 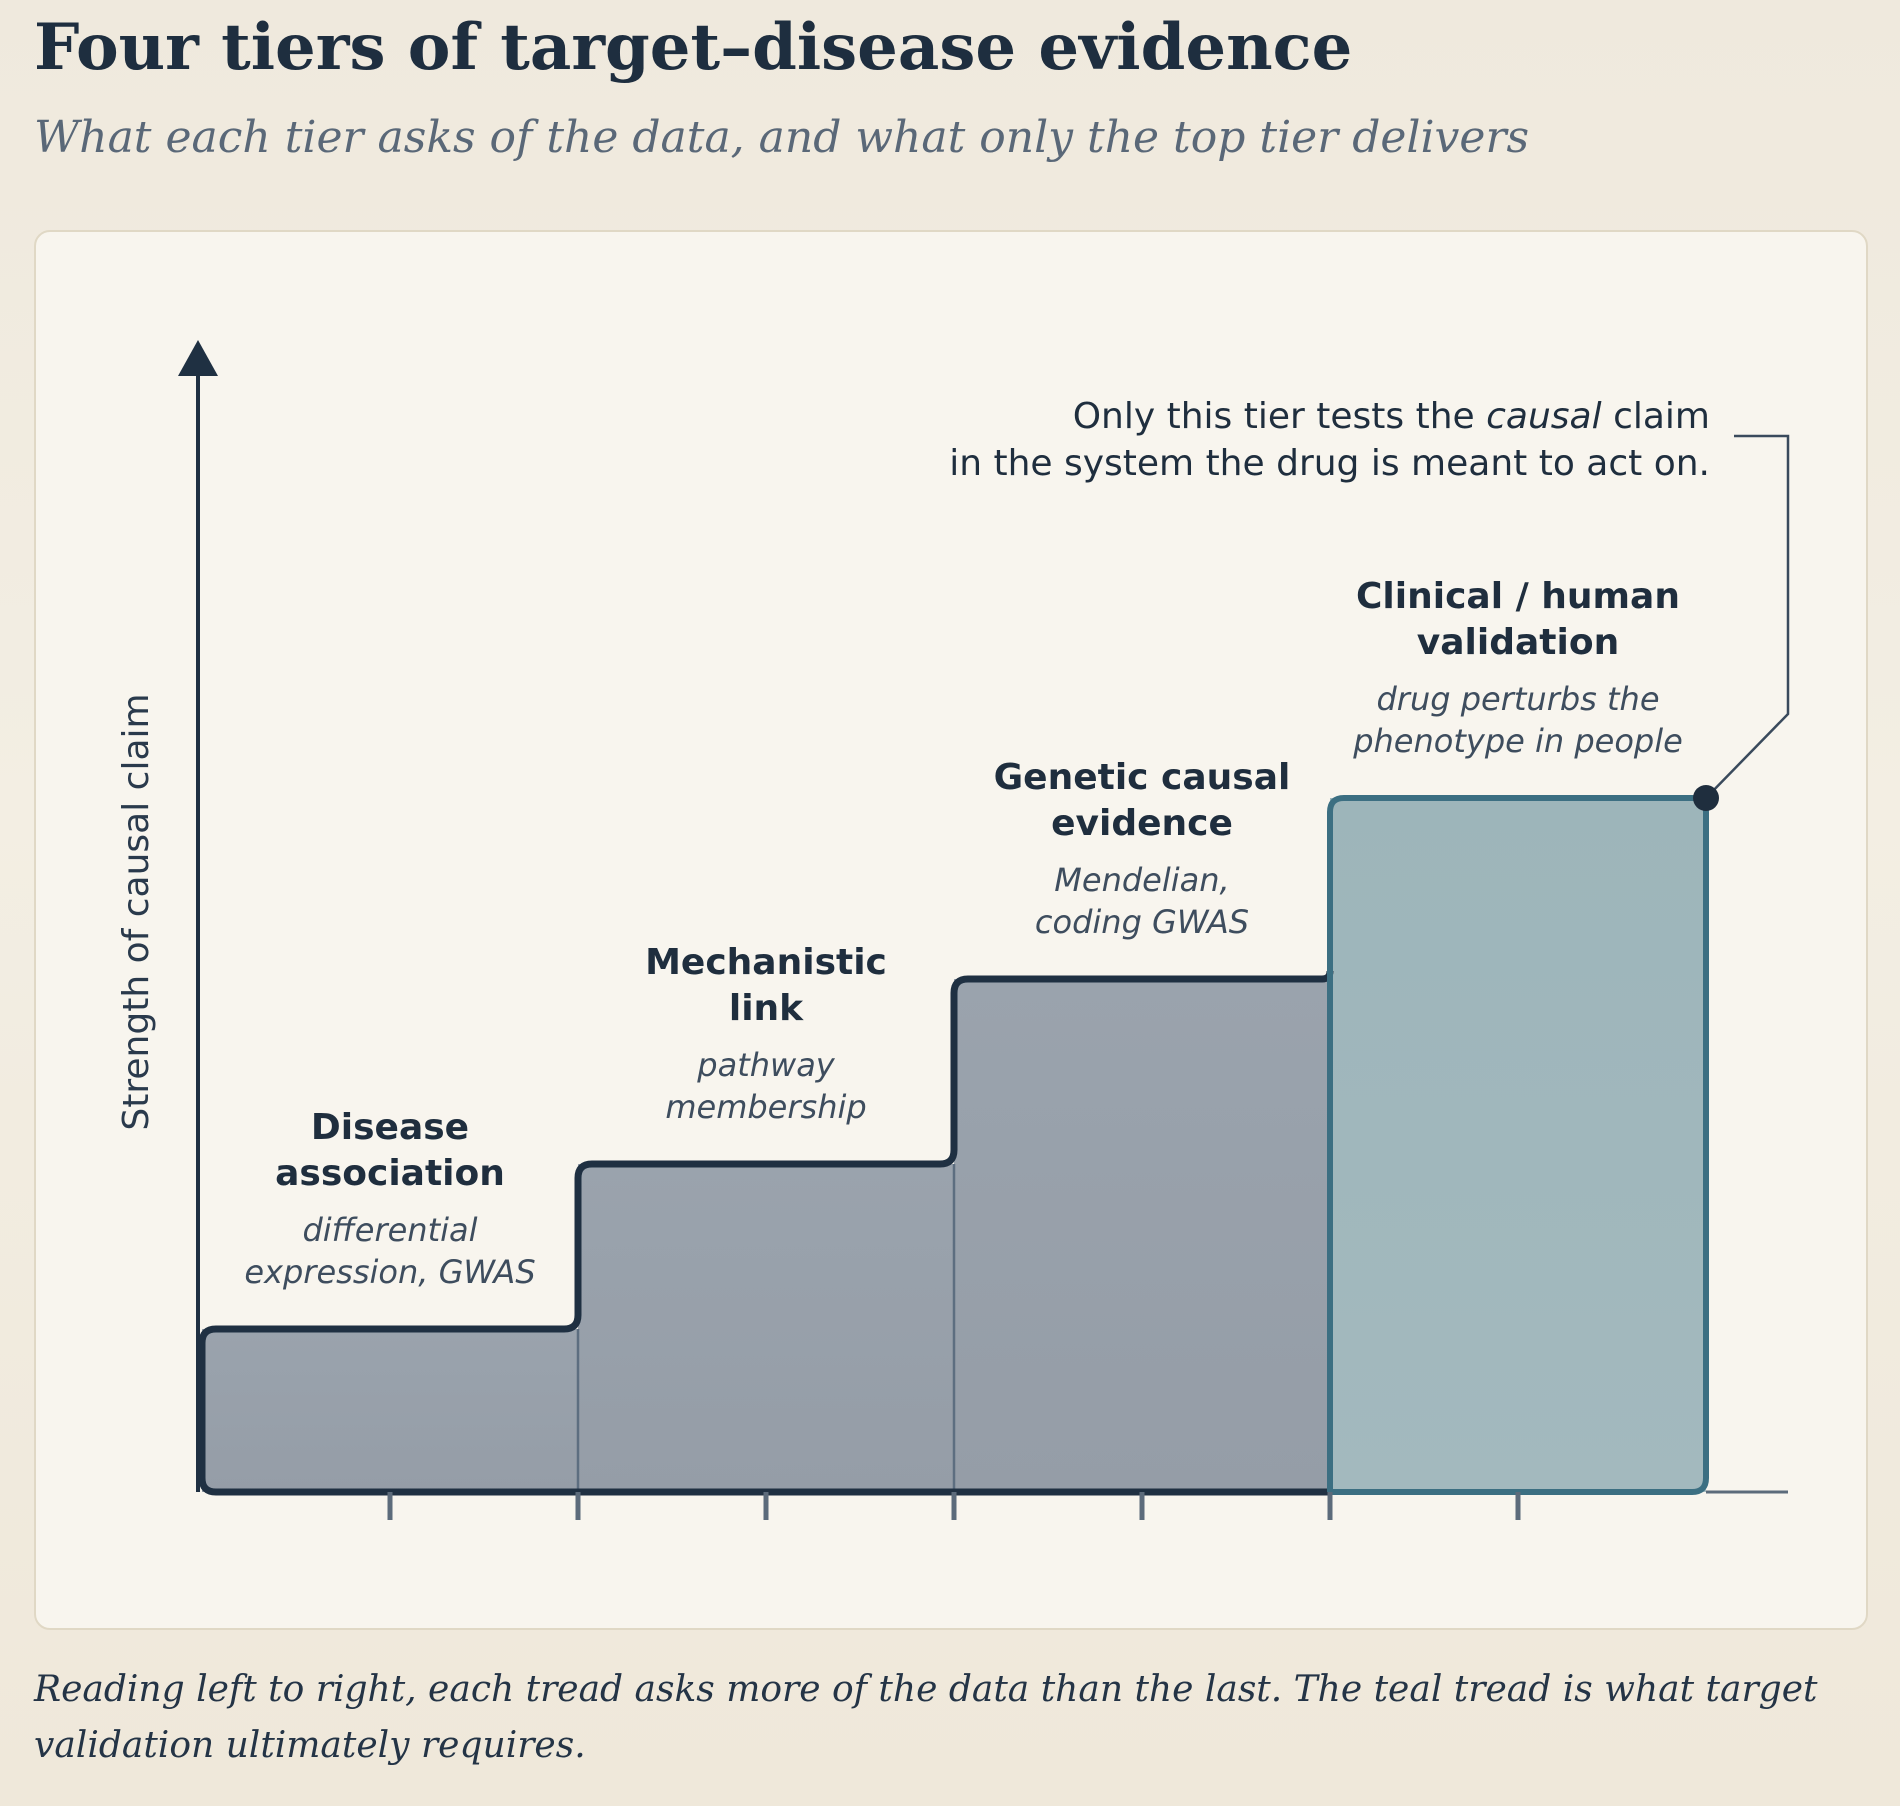 What do you see at coordinates (1141, 880) in the screenshot?
I see `tier-3-description-line-1: Mendelian,` at bounding box center [1141, 880].